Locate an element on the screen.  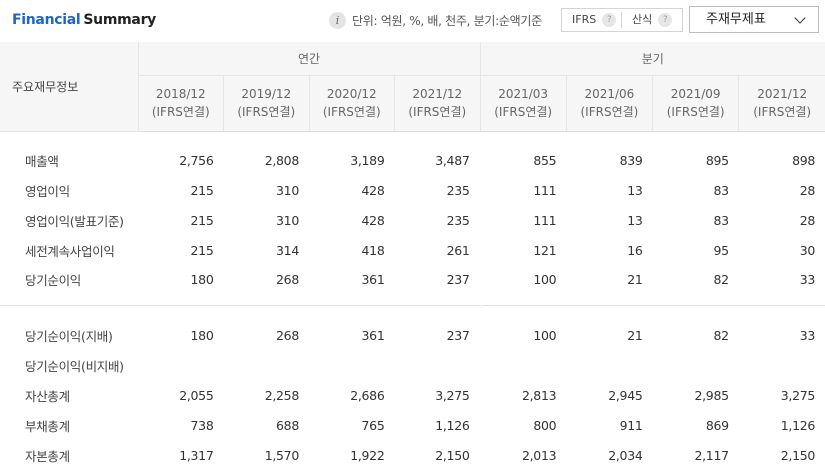
table-cell: 428 is located at coordinates (373, 220).